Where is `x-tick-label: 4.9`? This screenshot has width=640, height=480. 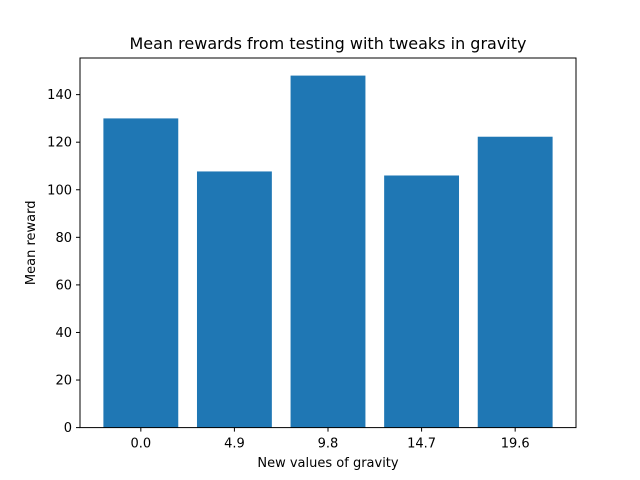 x-tick-label: 4.9 is located at coordinates (234, 444).